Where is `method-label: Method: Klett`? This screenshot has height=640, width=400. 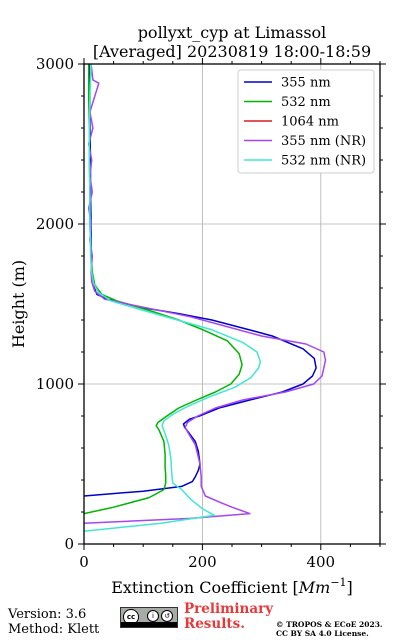 method-label: Method: Klett is located at coordinates (54, 629).